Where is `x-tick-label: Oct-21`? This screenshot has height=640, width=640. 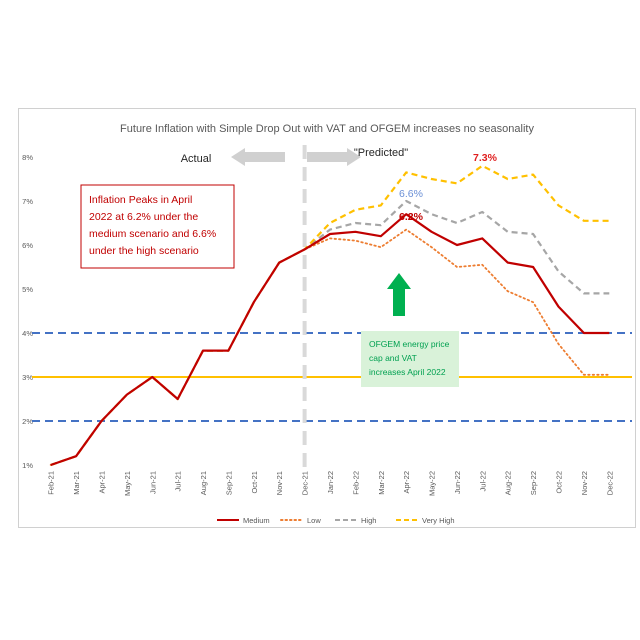
x-tick-label: Oct-21 is located at coordinates (254, 482).